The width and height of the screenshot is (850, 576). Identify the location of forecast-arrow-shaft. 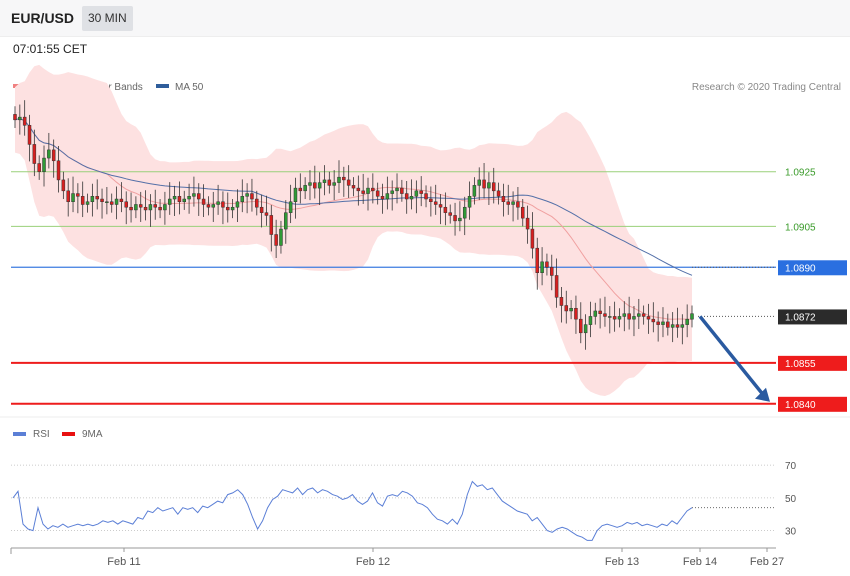
(732, 356).